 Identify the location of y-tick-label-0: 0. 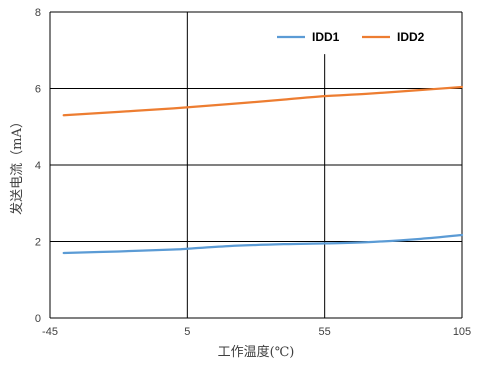
(38, 319).